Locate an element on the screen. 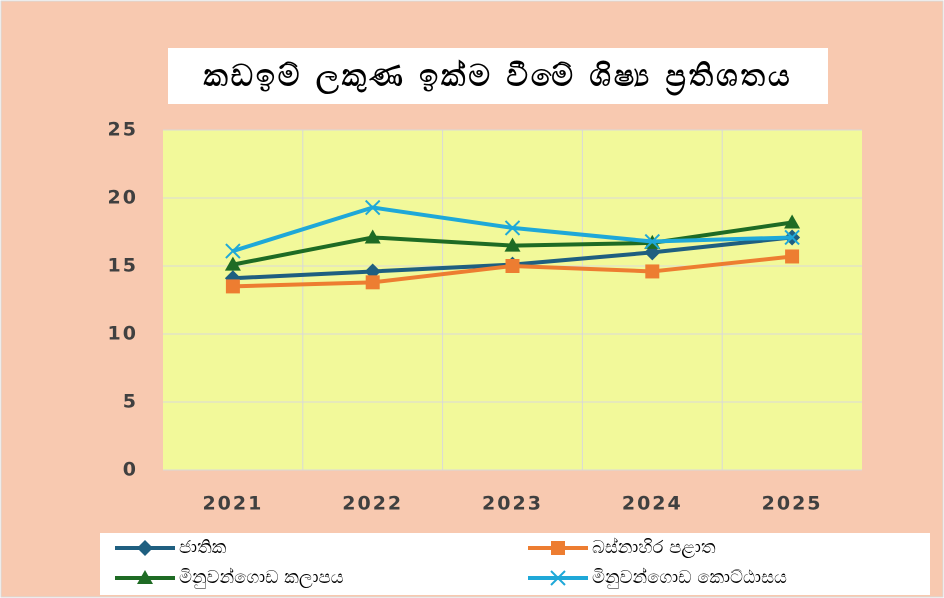 This screenshot has height=598, width=944. y-tick-label: 20 is located at coordinates (123, 198).